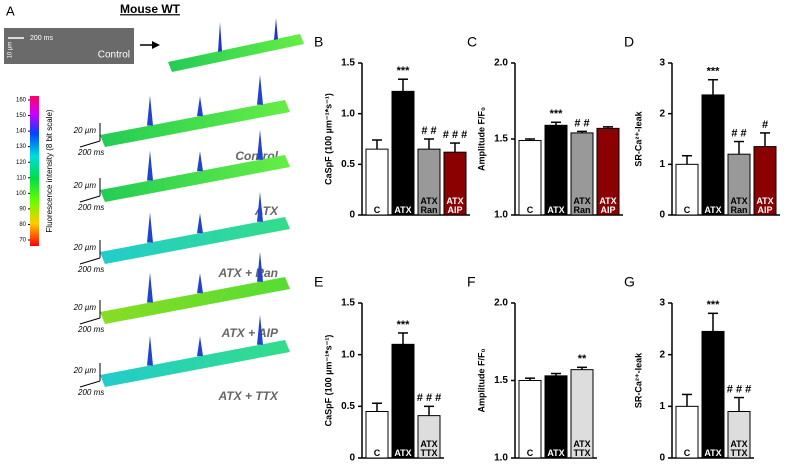  What do you see at coordinates (156, 45) in the screenshot?
I see `arrow-head` at bounding box center [156, 45].